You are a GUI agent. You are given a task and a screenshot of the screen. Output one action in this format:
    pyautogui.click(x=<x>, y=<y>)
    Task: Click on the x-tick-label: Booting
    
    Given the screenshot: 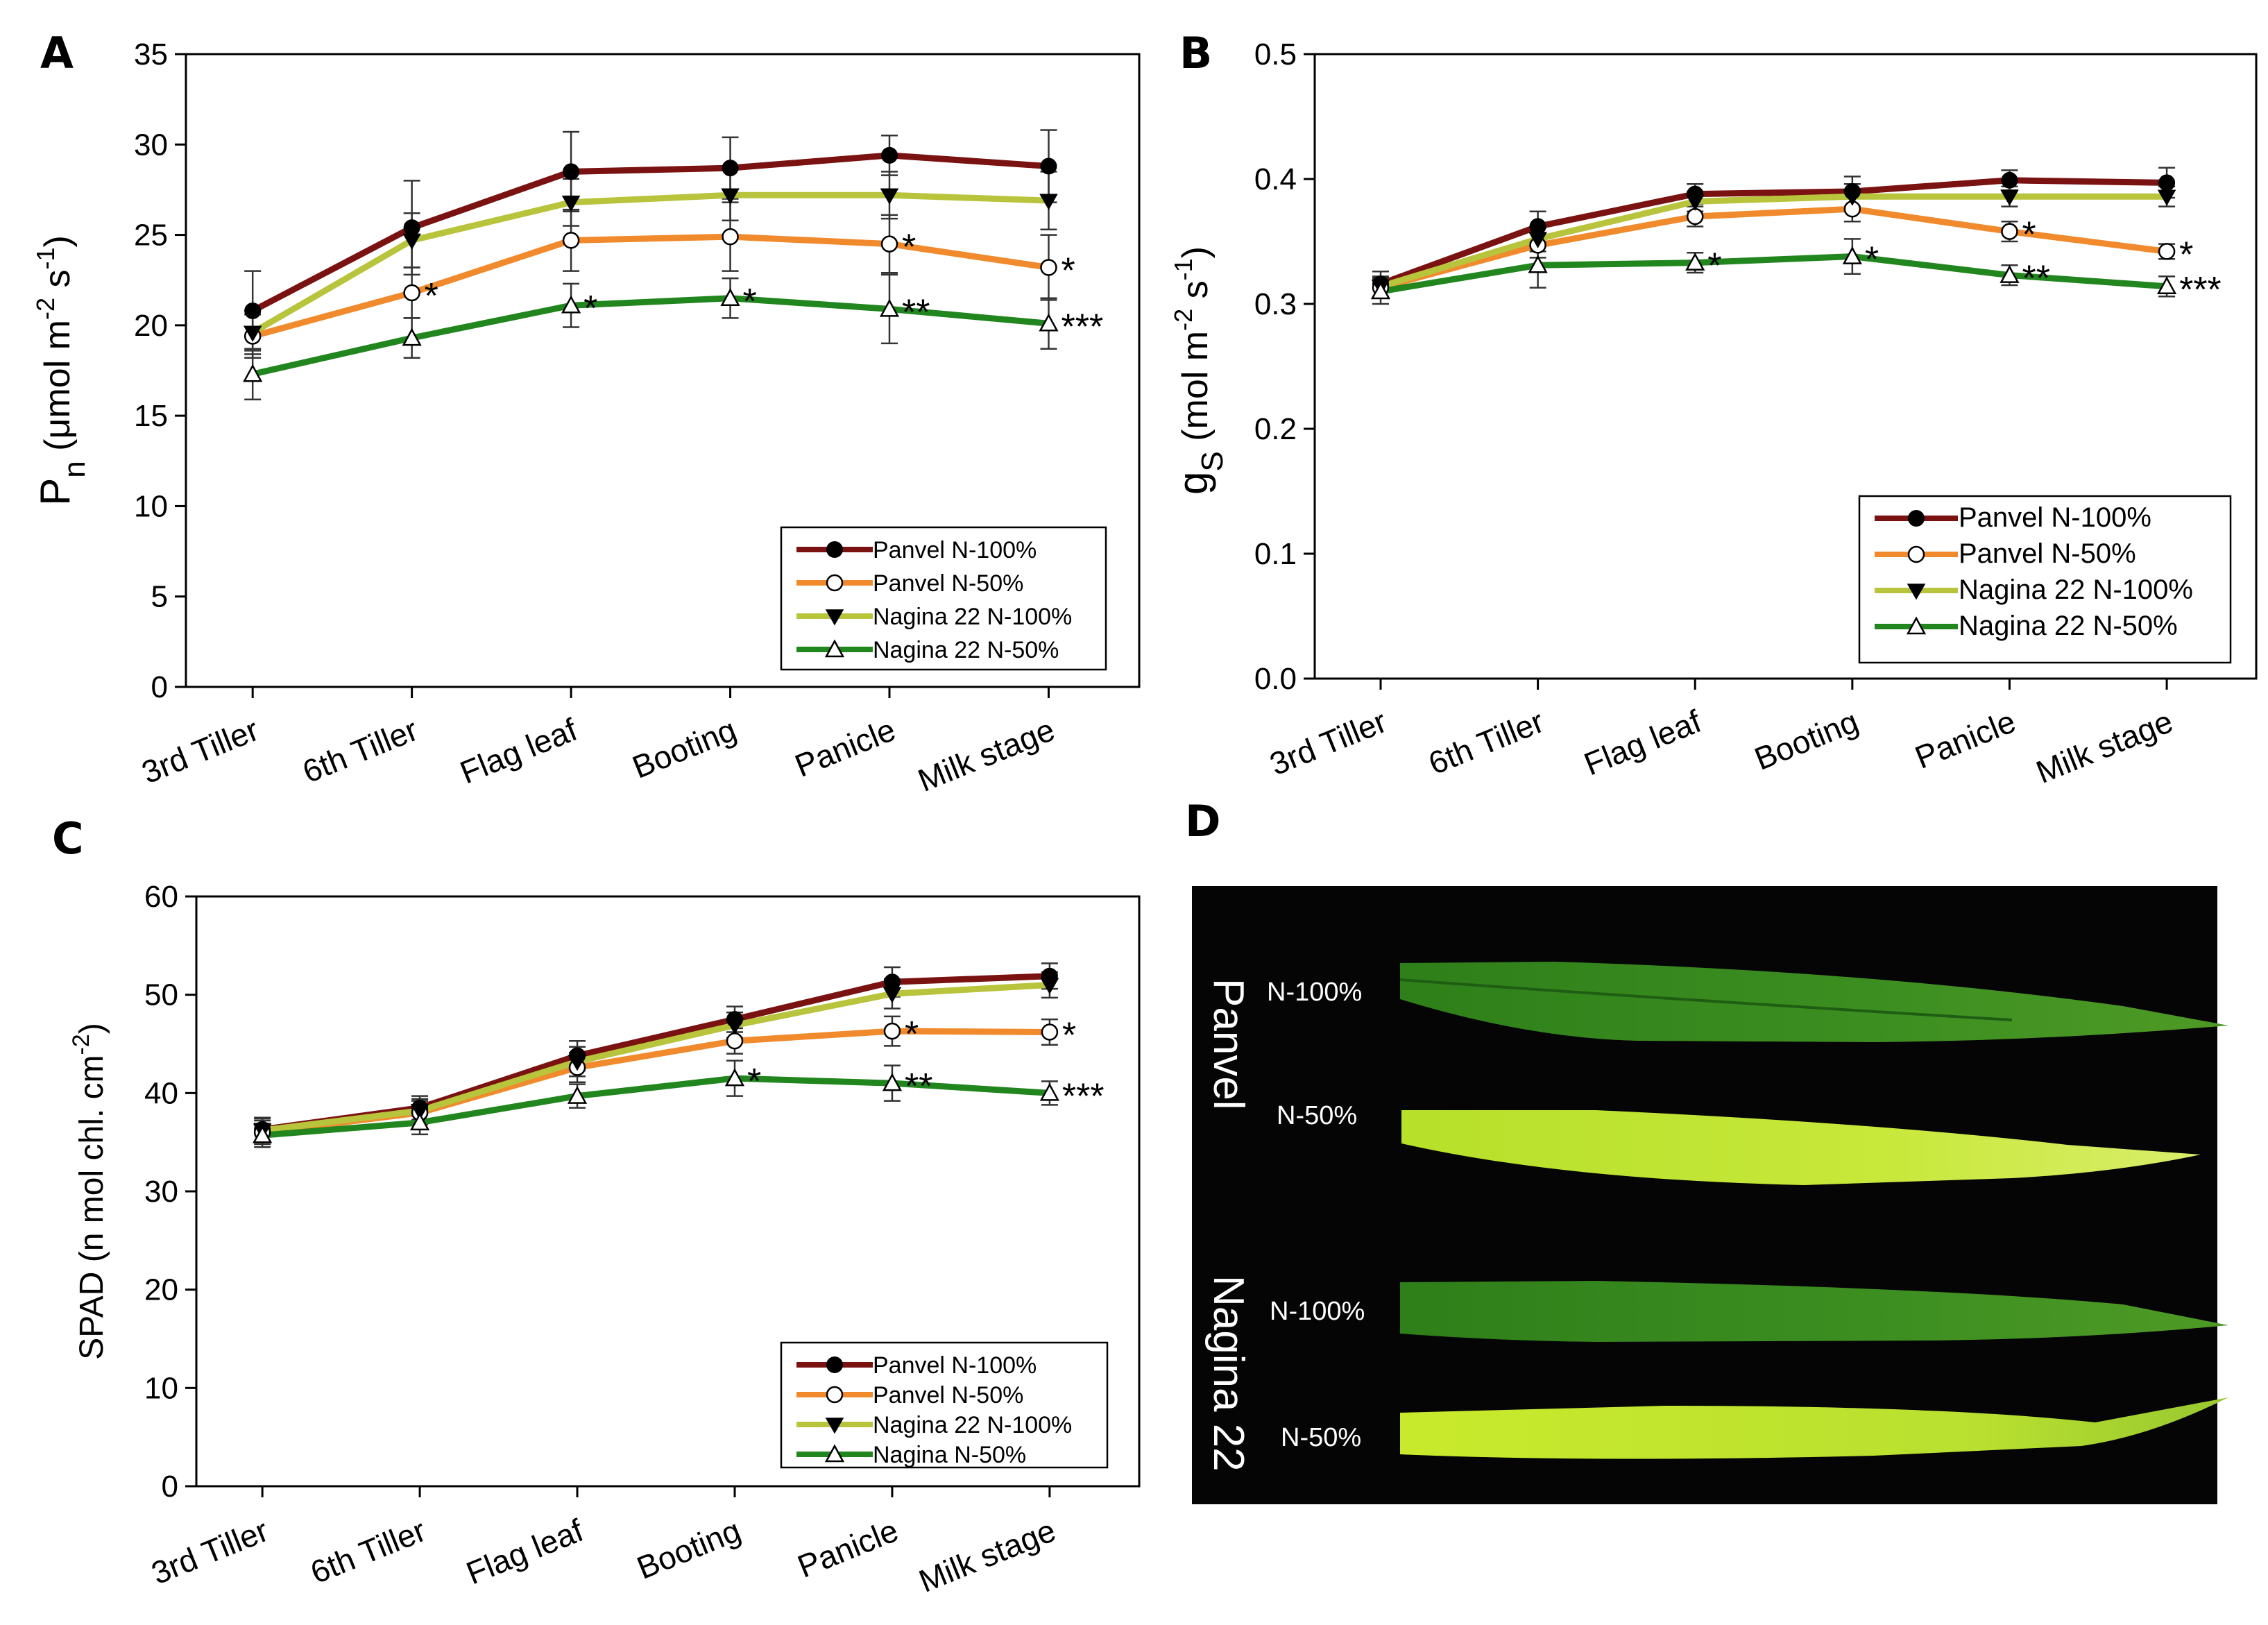 What is the action you would take?
    pyautogui.click(x=1806, y=740)
    